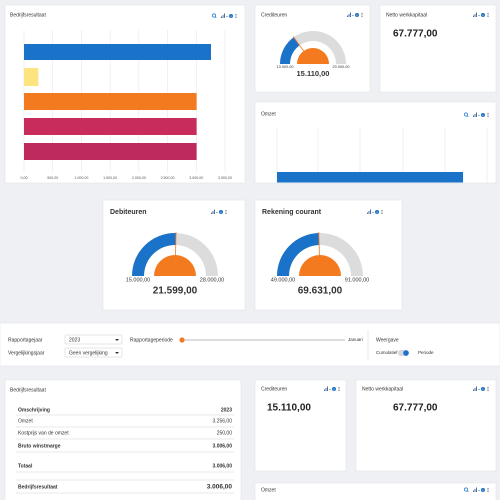 This screenshot has height=500, width=500. What do you see at coordinates (25, 466) in the screenshot?
I see `table-cell: Totaal` at bounding box center [25, 466].